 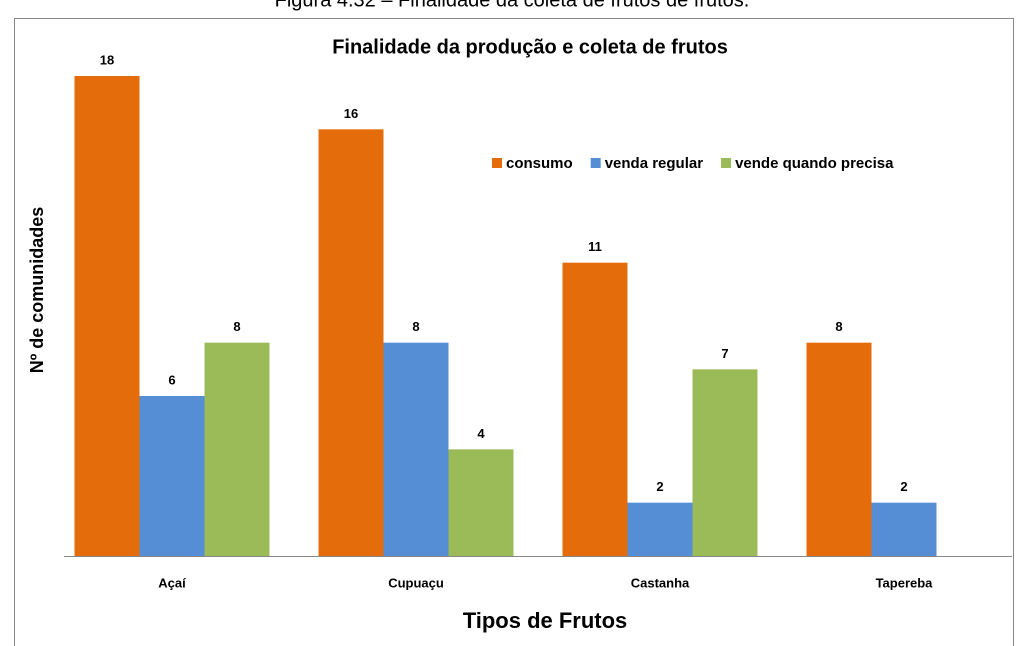 What do you see at coordinates (654, 163) in the screenshot?
I see `legend-label: venda regular` at bounding box center [654, 163].